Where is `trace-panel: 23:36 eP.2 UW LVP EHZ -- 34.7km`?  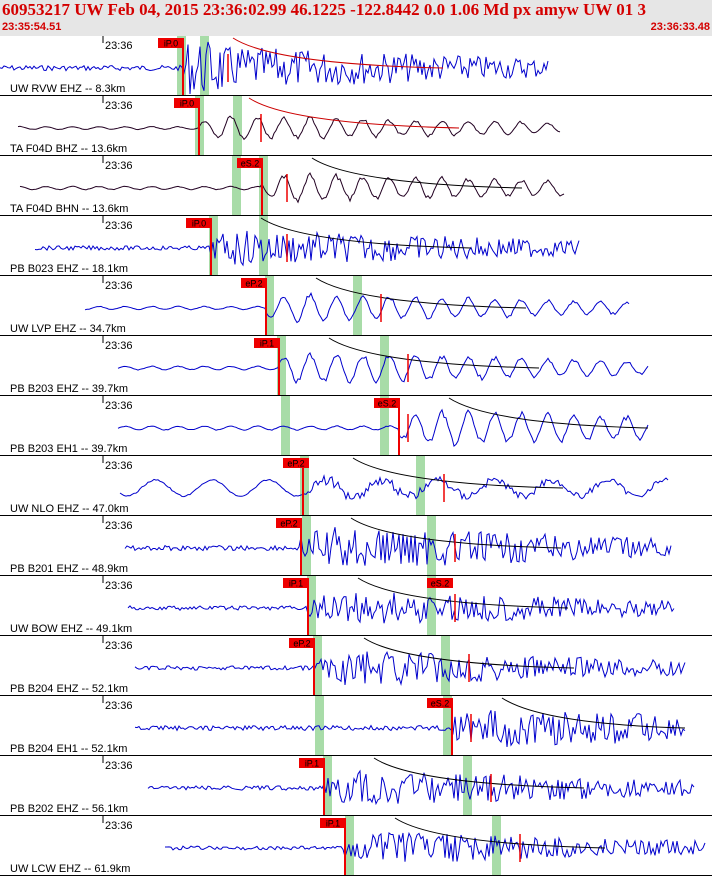
trace-panel: 23:36 eP.2 UW LVP EHZ -- 34.7km is located at coordinates (356, 306).